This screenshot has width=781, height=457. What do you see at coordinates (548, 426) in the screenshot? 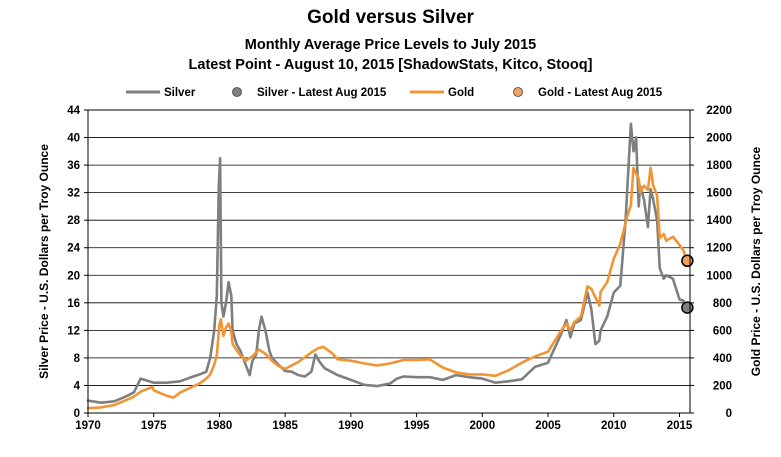
I see `x-tick-label: 2005` at bounding box center [548, 426].